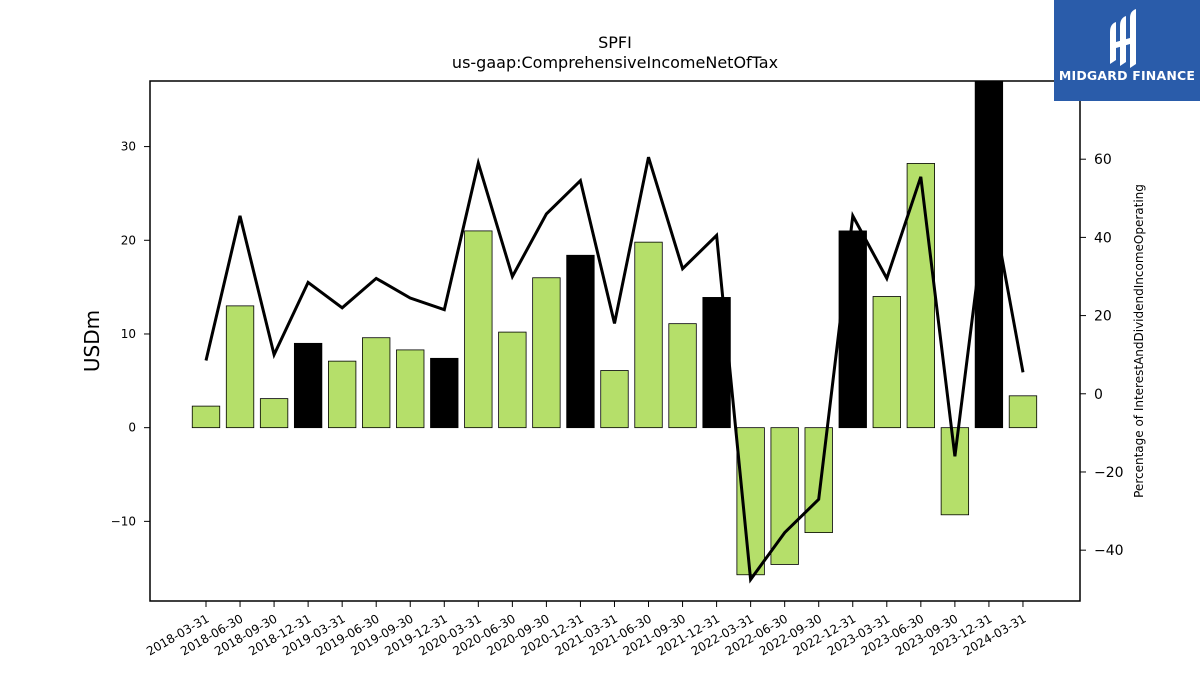 Image resolution: width=1200 pixels, height=675 pixels. I want to click on chart-subtitle: us-gaap:ComprehensiveIncomeNetOfTax, so click(615, 62).